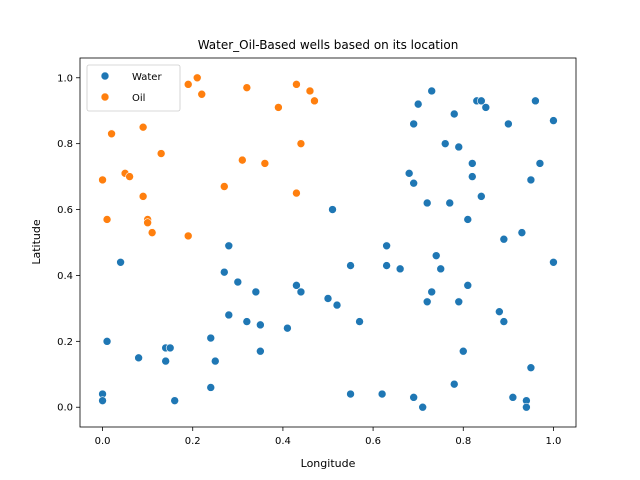 The image size is (640, 480). Describe the element at coordinates (283, 441) in the screenshot. I see `x-tick-label: 0.4` at that location.